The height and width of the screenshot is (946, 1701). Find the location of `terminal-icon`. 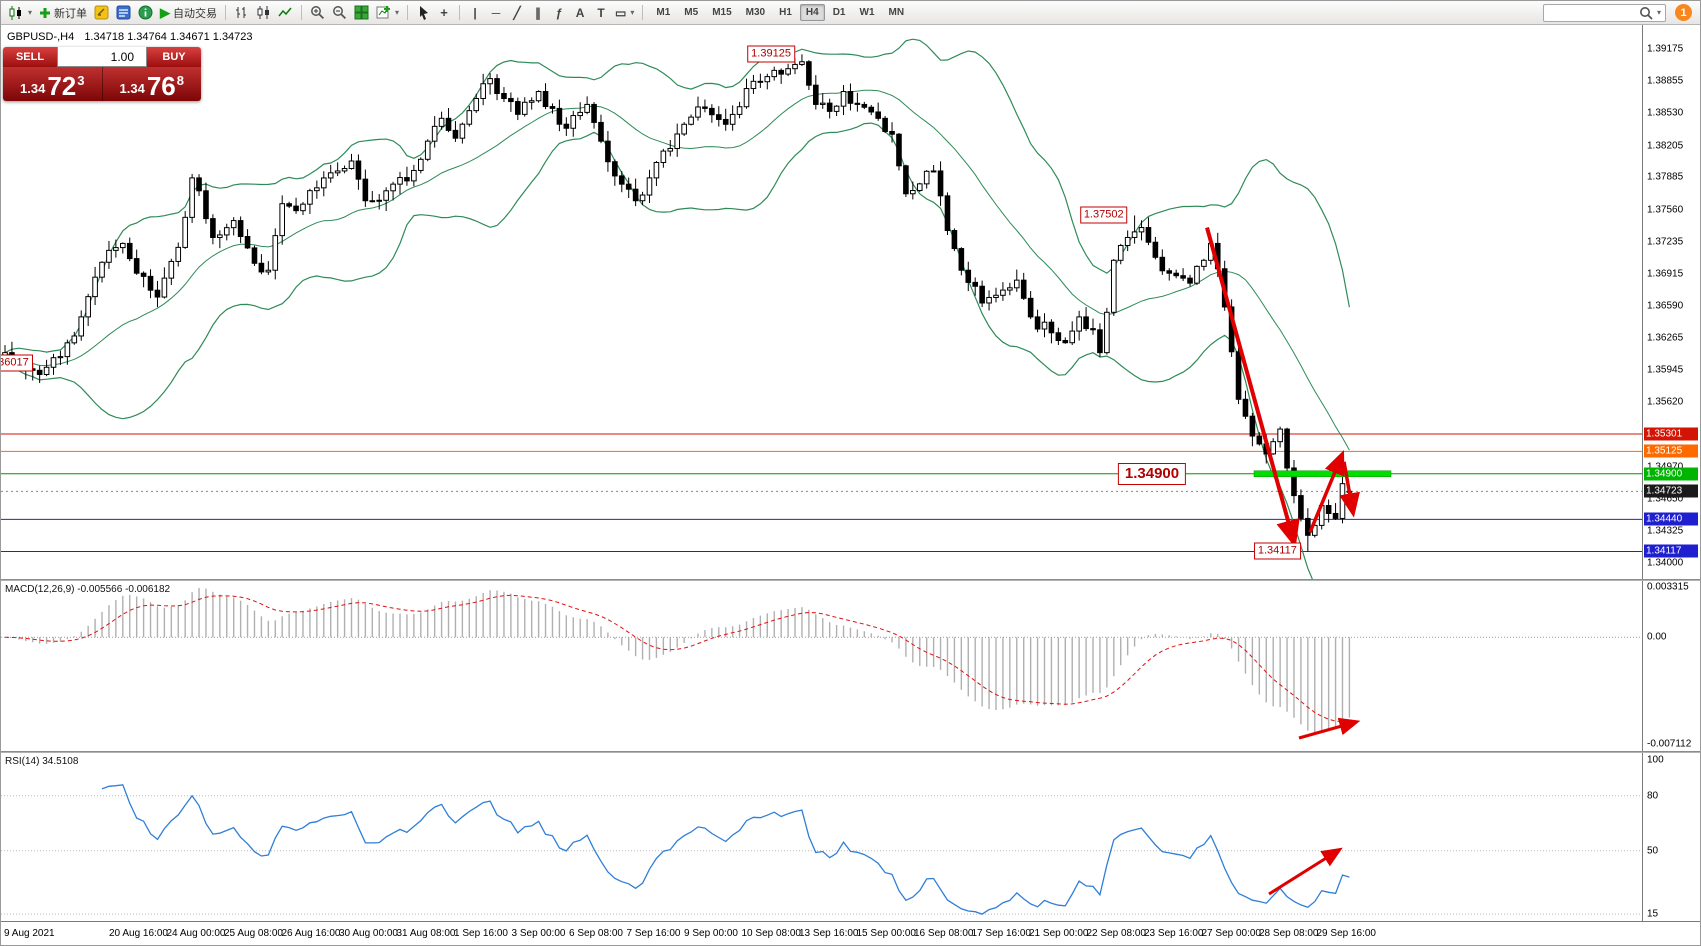

terminal-icon is located at coordinates (145, 13).